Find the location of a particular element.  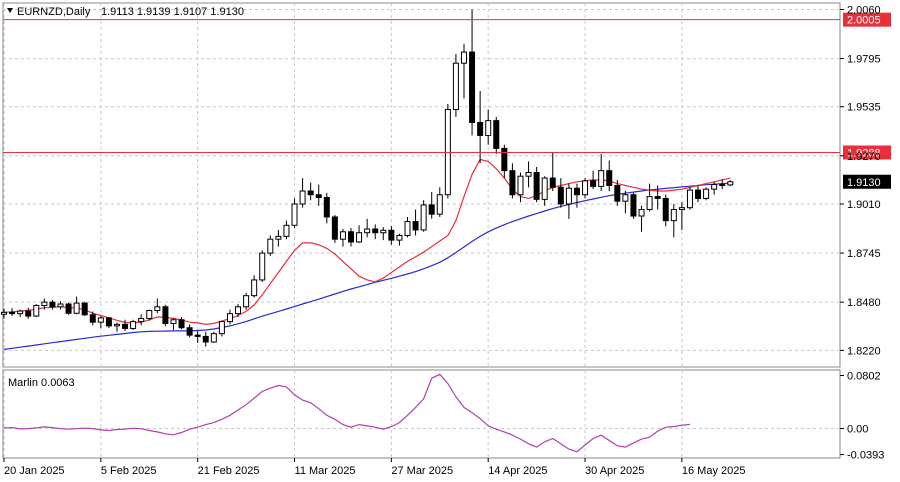

date-tick-label: 20 Jan 2025 is located at coordinates (34, 471).